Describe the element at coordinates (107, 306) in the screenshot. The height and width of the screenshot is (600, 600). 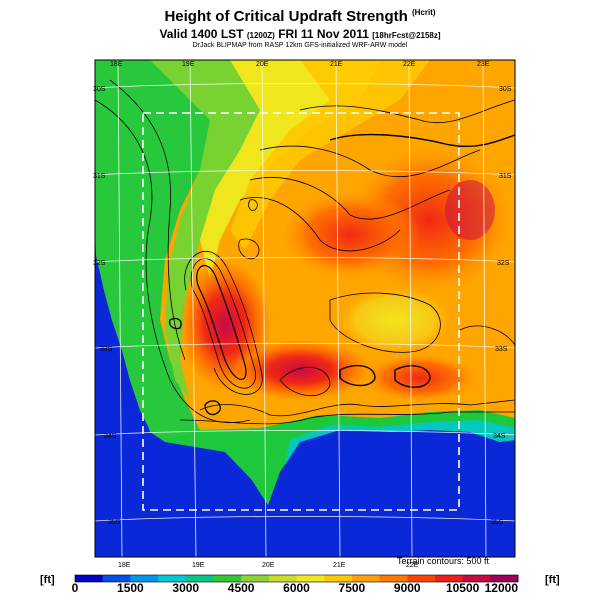
I see `lat-labels-left: 30S 31S 32S 33S 34S 35S` at that location.